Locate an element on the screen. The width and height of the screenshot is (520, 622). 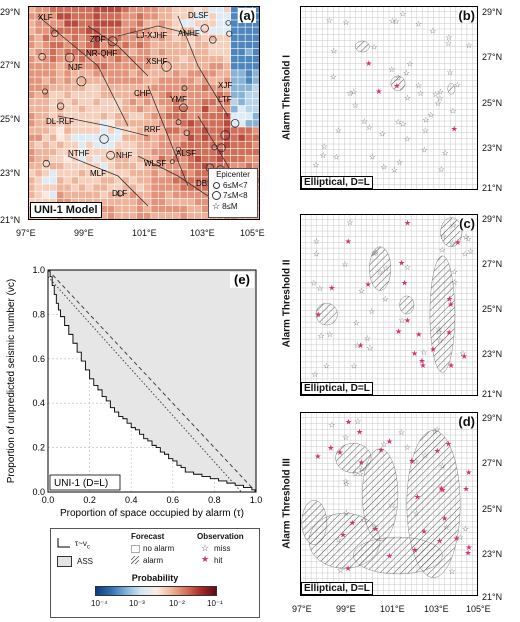
epicenter-marker is located at coordinates (235, 123).